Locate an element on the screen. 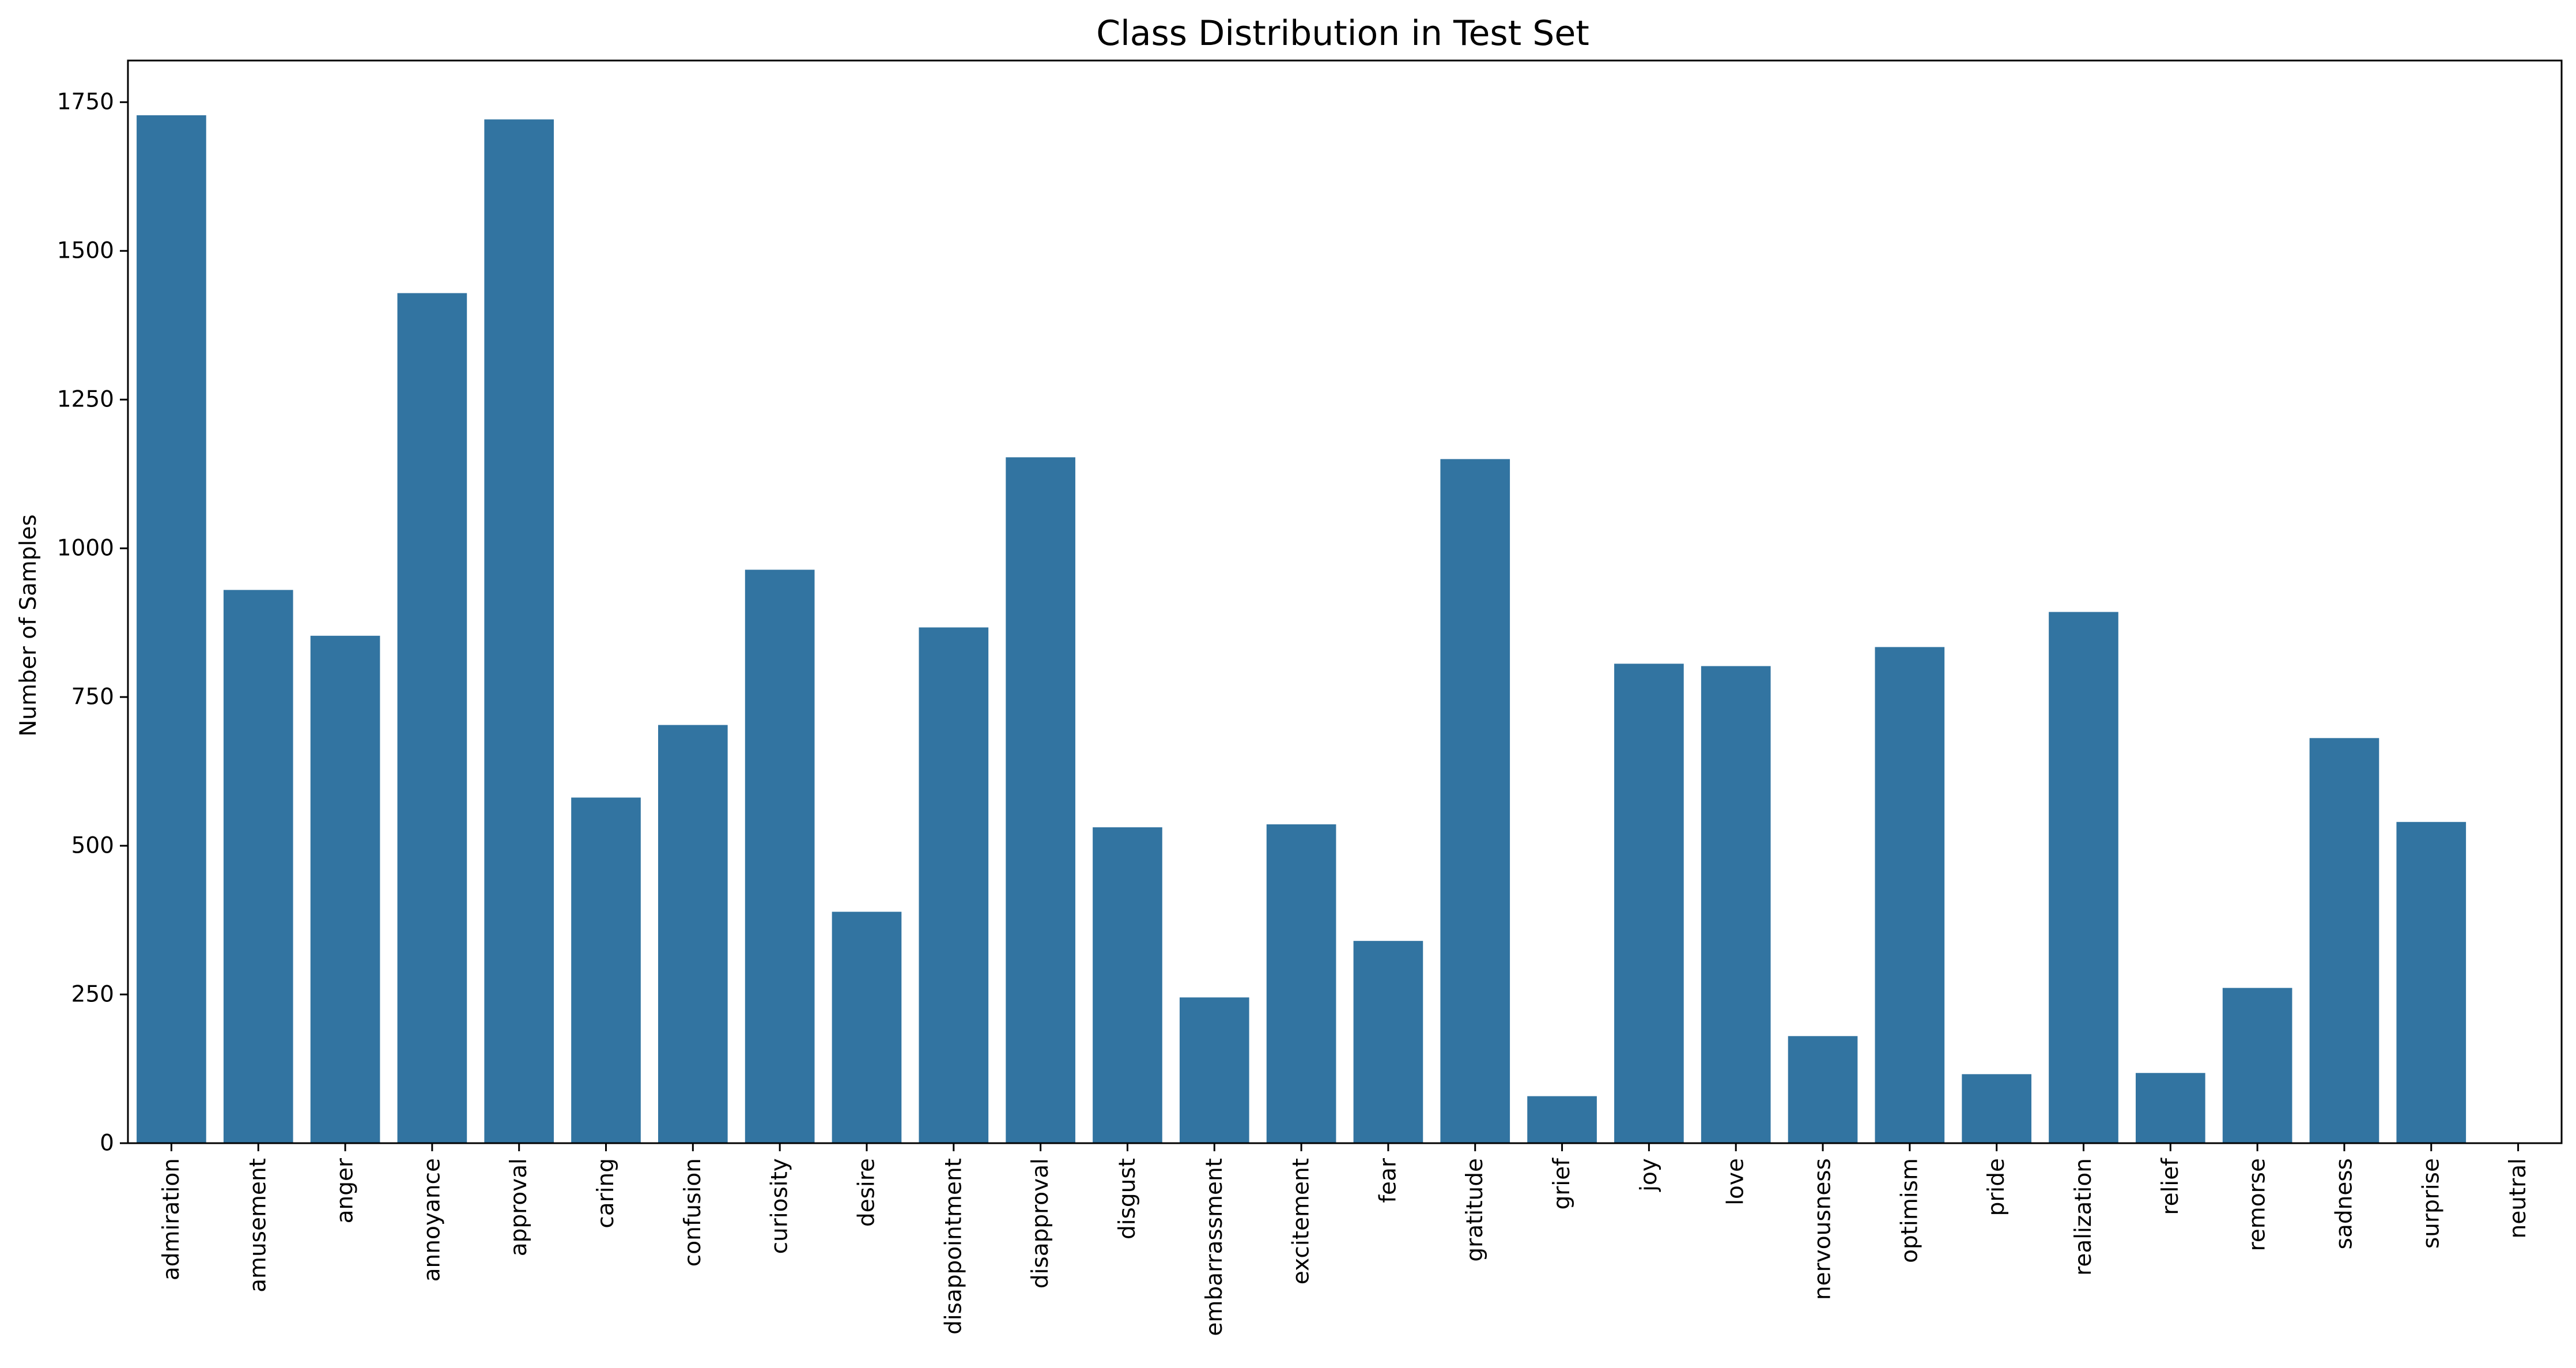 This screenshot has width=2576, height=1368. bar-fear is located at coordinates (1388, 1042).